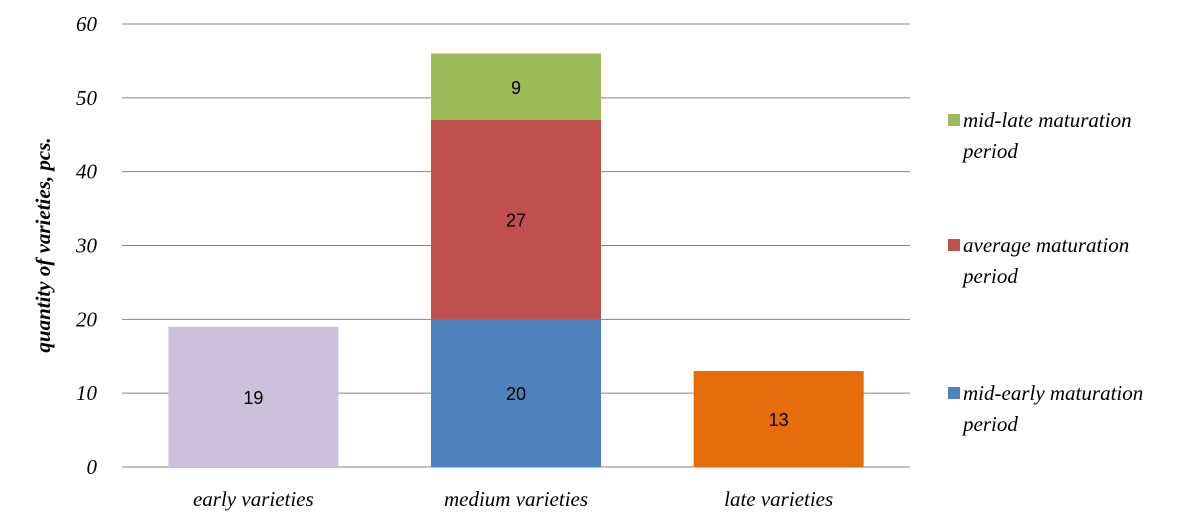  I want to click on y-axis-tick-labels: 0 10 20 30 40 50 60, so click(86, 245).